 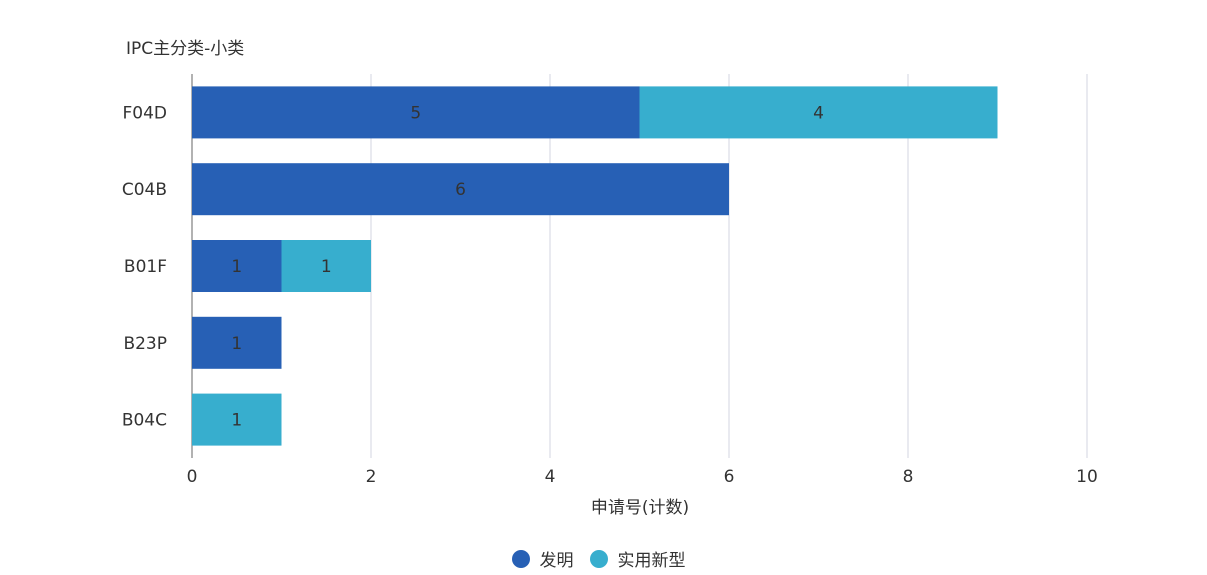 What do you see at coordinates (144, 113) in the screenshot?
I see `y-tick-label: F04D` at bounding box center [144, 113].